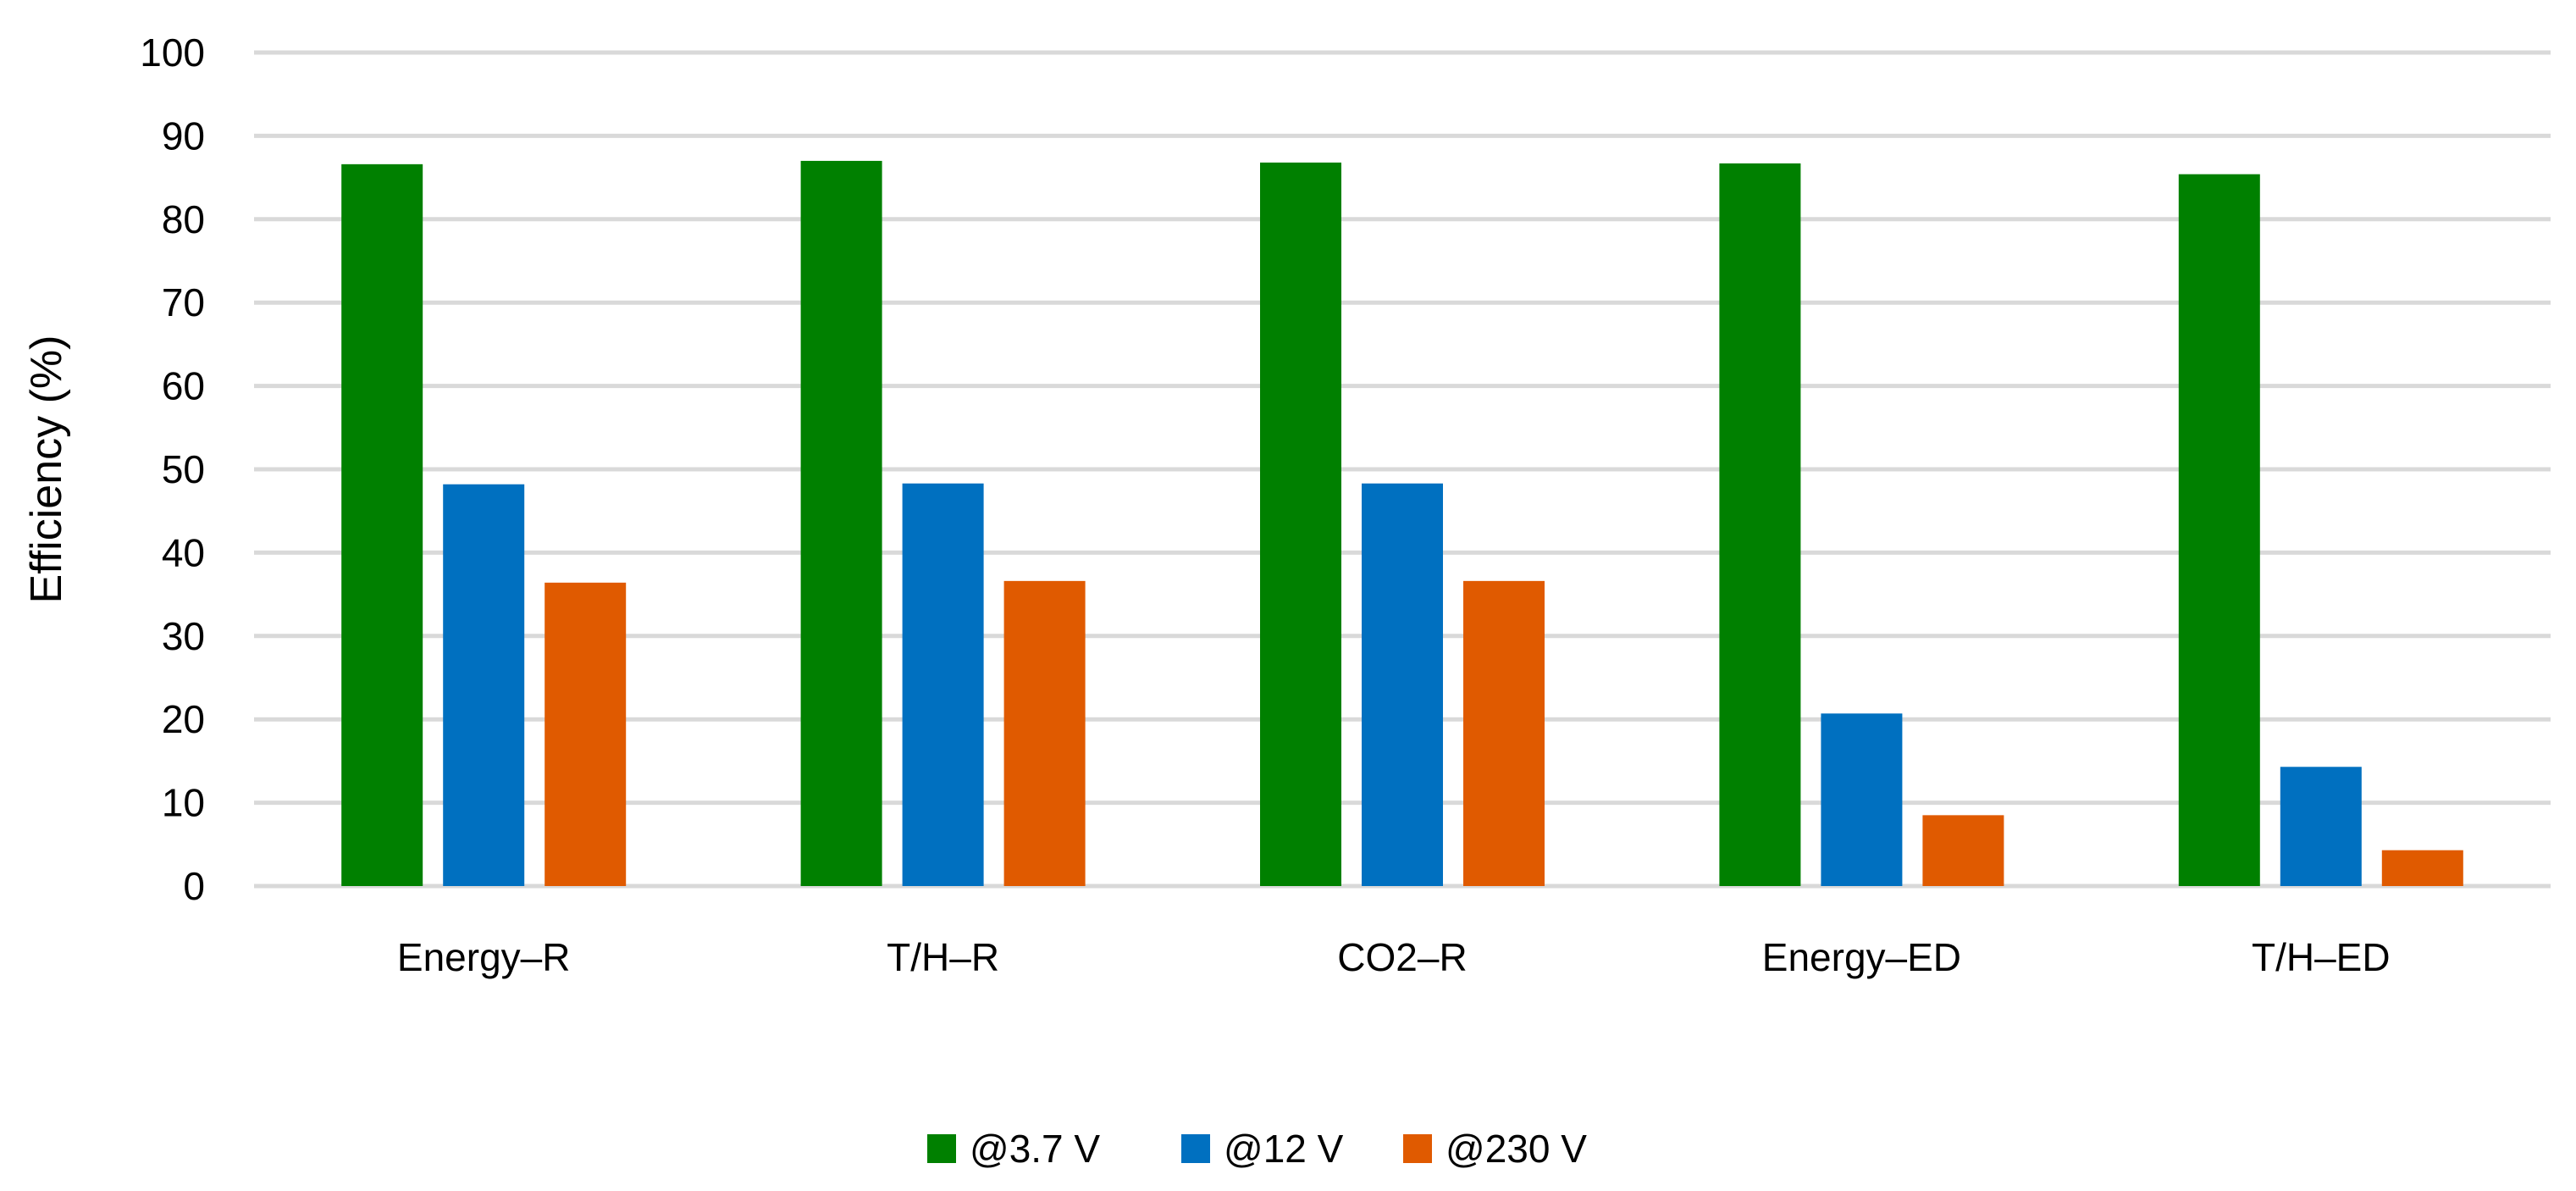 The image size is (2576, 1191). I want to click on y-tick-label: 90, so click(183, 136).